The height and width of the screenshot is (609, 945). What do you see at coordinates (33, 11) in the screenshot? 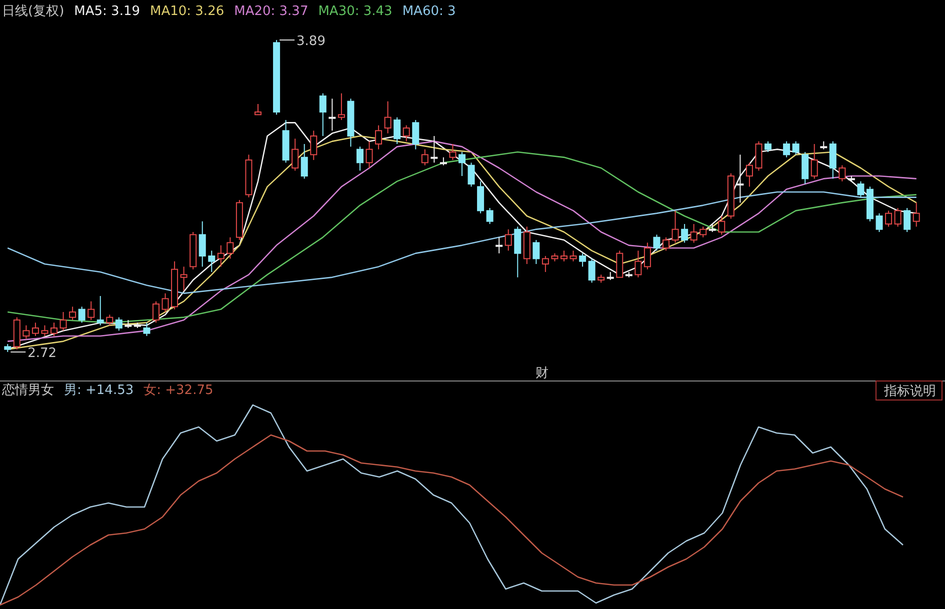
I see `title: 日线(复权)` at bounding box center [33, 11].